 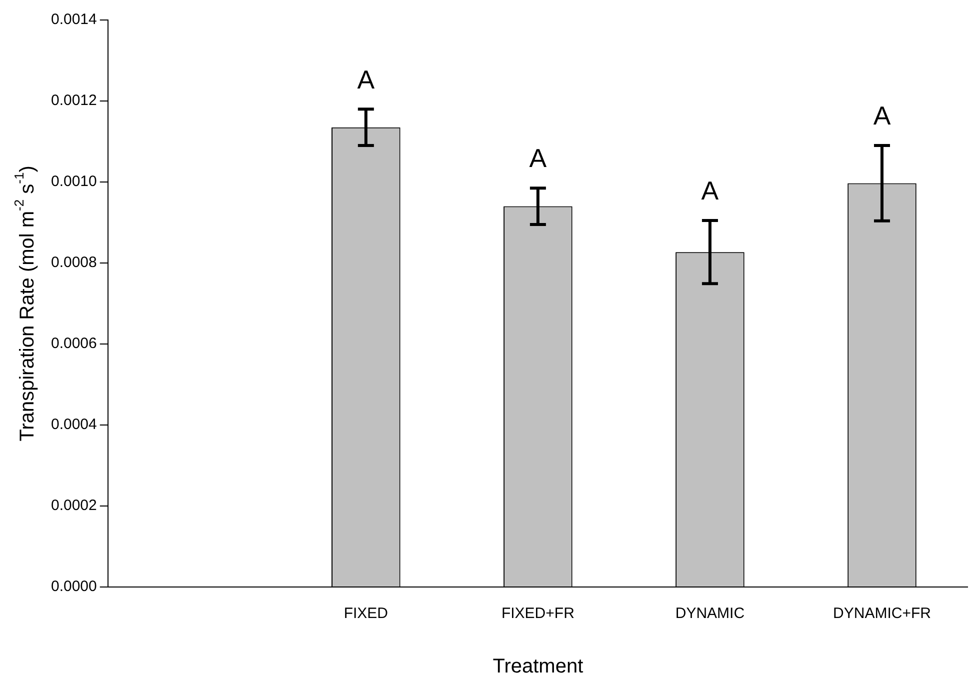 I want to click on x-tick-label: DYNAMIC, so click(x=710, y=613).